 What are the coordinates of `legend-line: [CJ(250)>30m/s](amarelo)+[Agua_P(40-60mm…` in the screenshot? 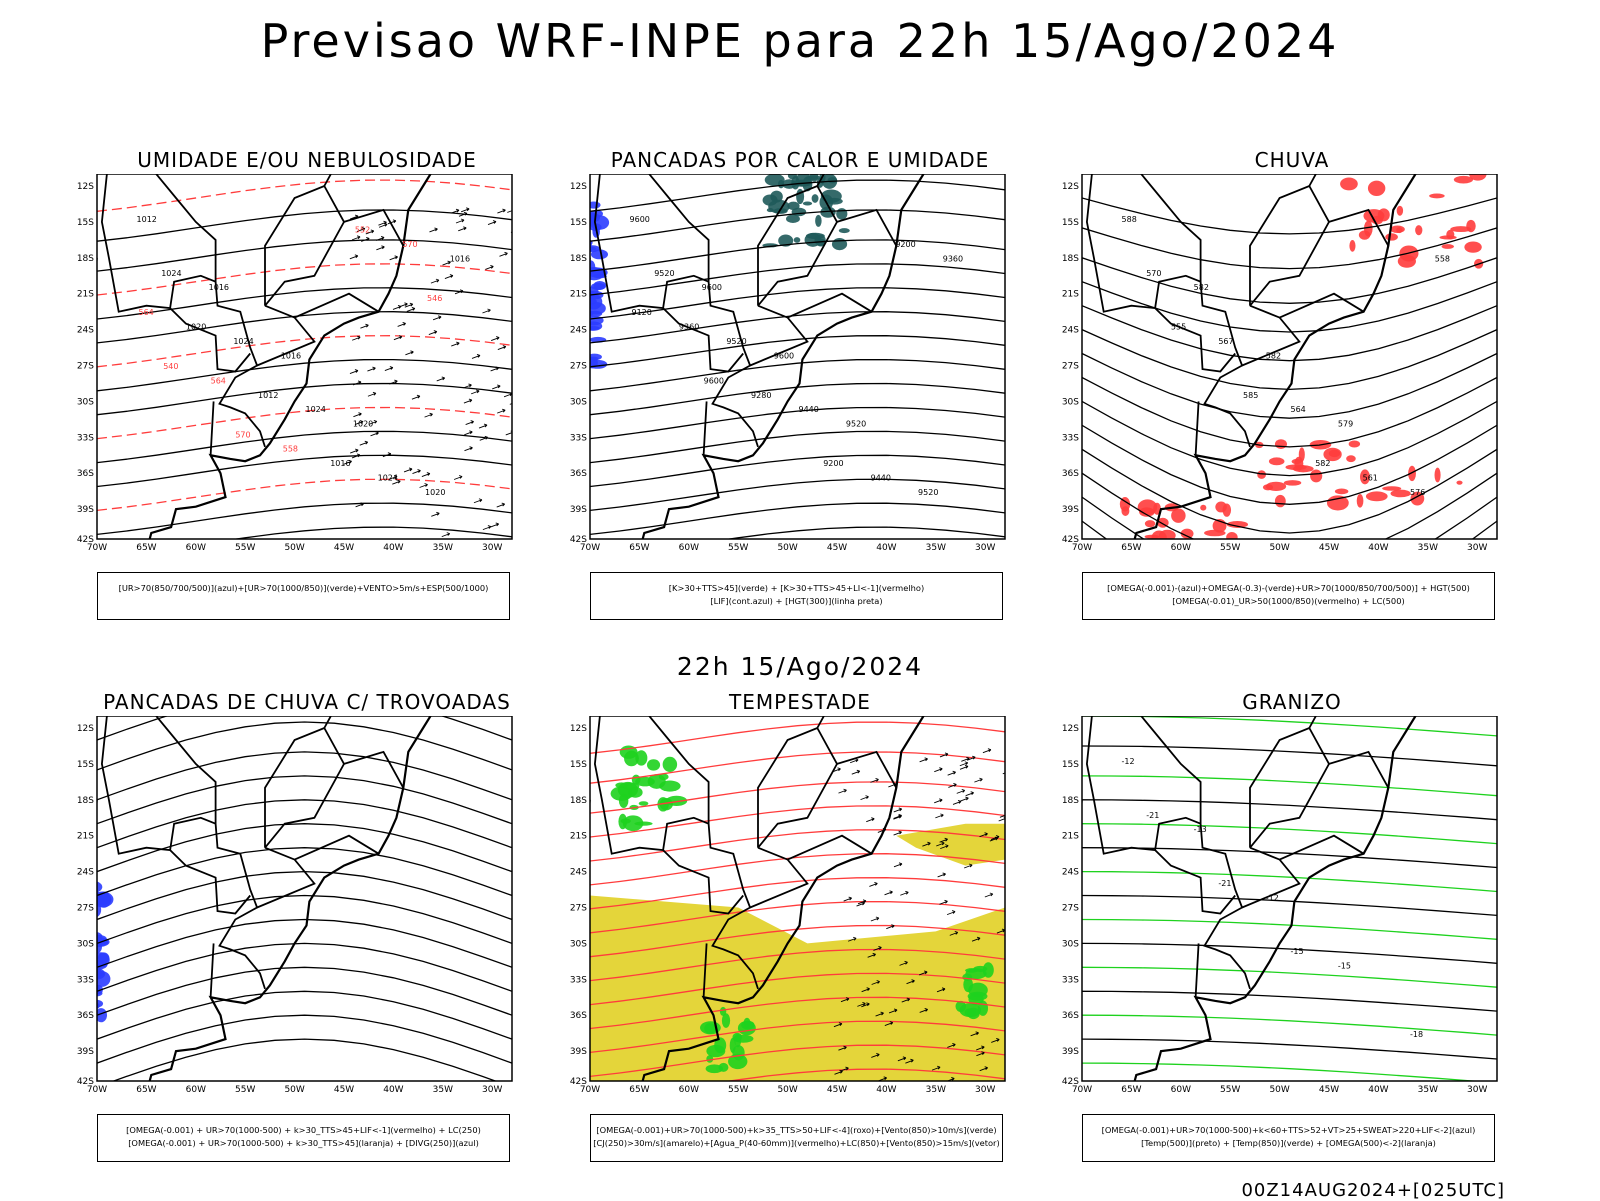 It's located at (796, 1143).